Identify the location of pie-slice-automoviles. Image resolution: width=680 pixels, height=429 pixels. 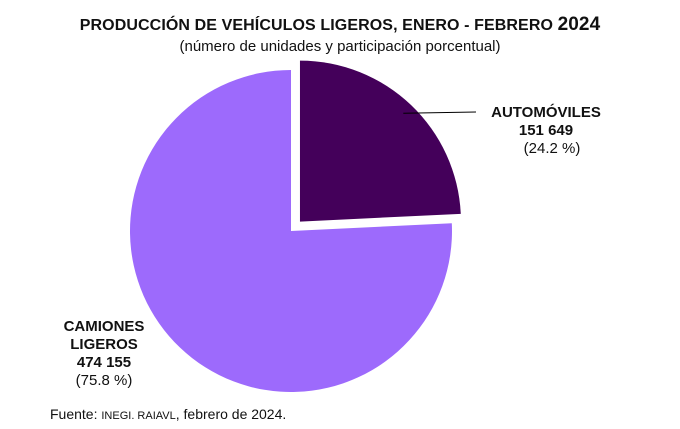
(380, 141).